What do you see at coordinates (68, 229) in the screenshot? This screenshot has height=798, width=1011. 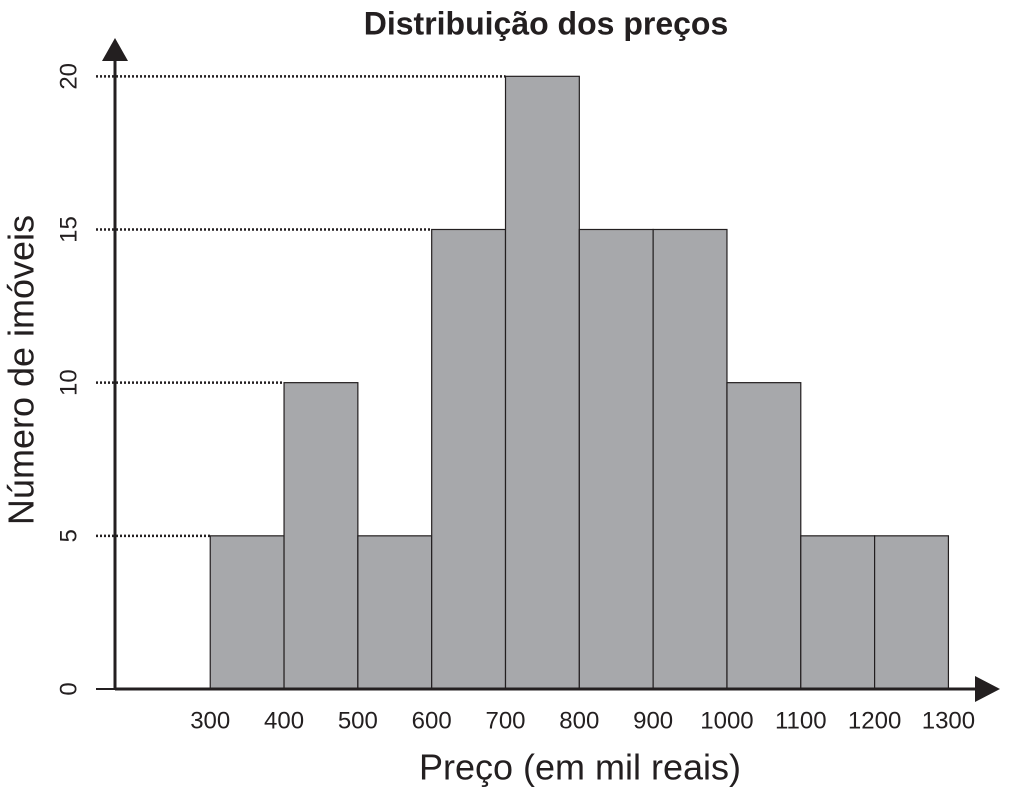 I see `y-tick-label: 15` at bounding box center [68, 229].